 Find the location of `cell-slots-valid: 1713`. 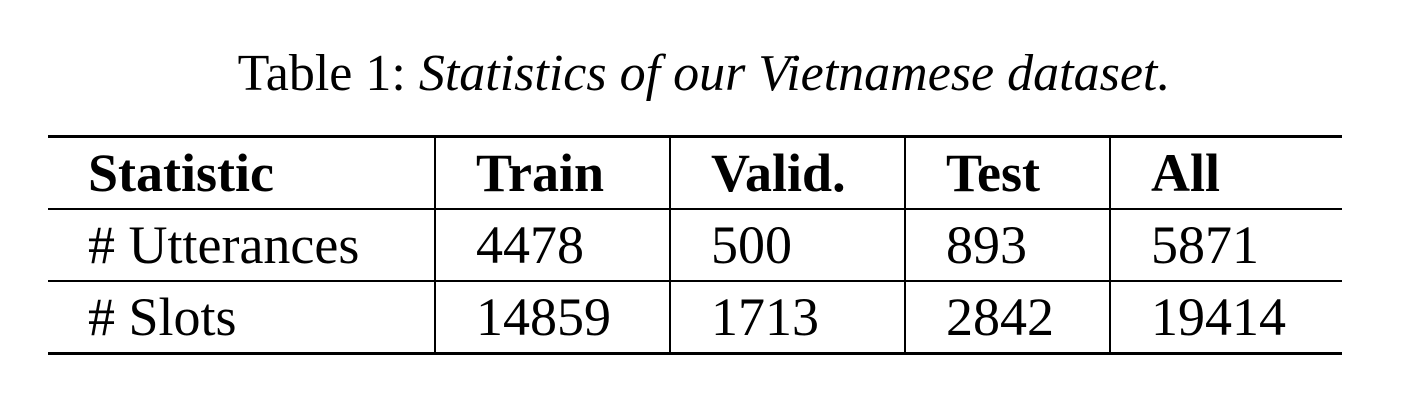

cell-slots-valid: 1713 is located at coordinates (787, 317).